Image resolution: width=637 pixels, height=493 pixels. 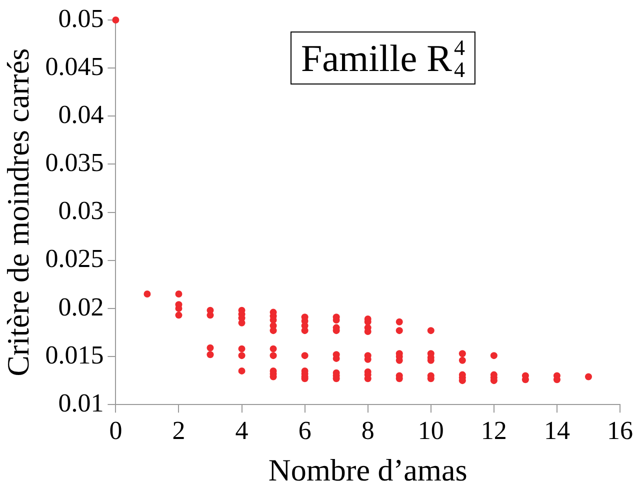 I want to click on y-tick-label: 0.035, so click(x=74, y=163).